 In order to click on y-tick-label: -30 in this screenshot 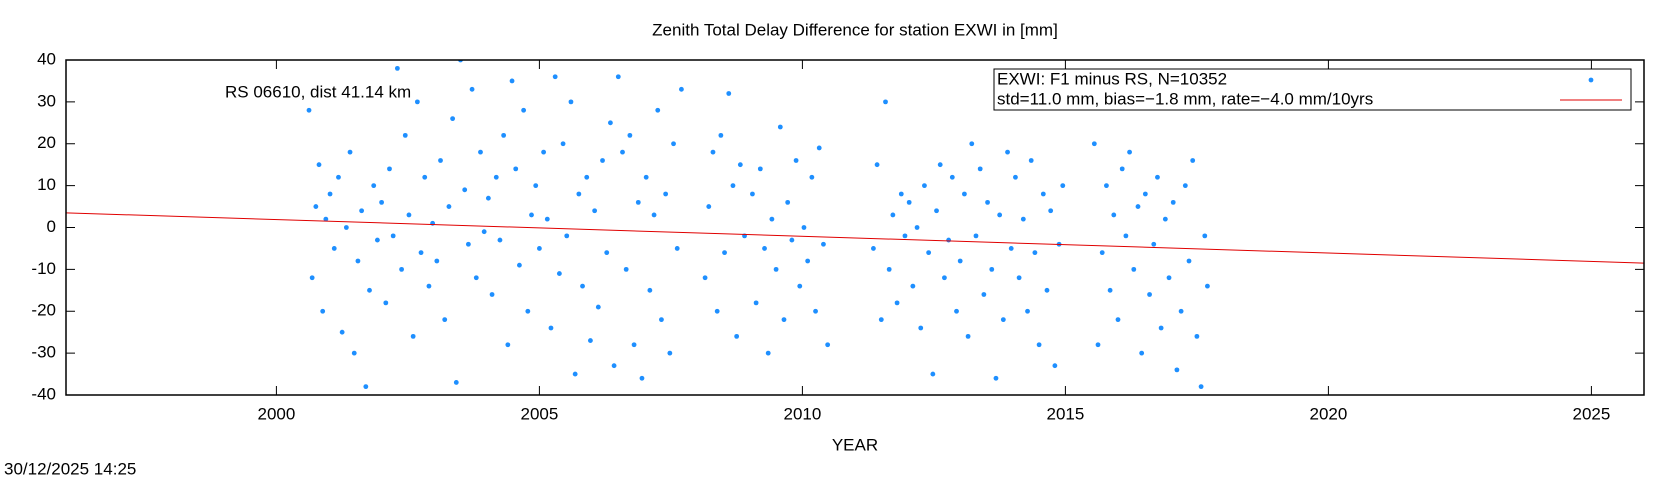, I will do `click(43, 352)`.